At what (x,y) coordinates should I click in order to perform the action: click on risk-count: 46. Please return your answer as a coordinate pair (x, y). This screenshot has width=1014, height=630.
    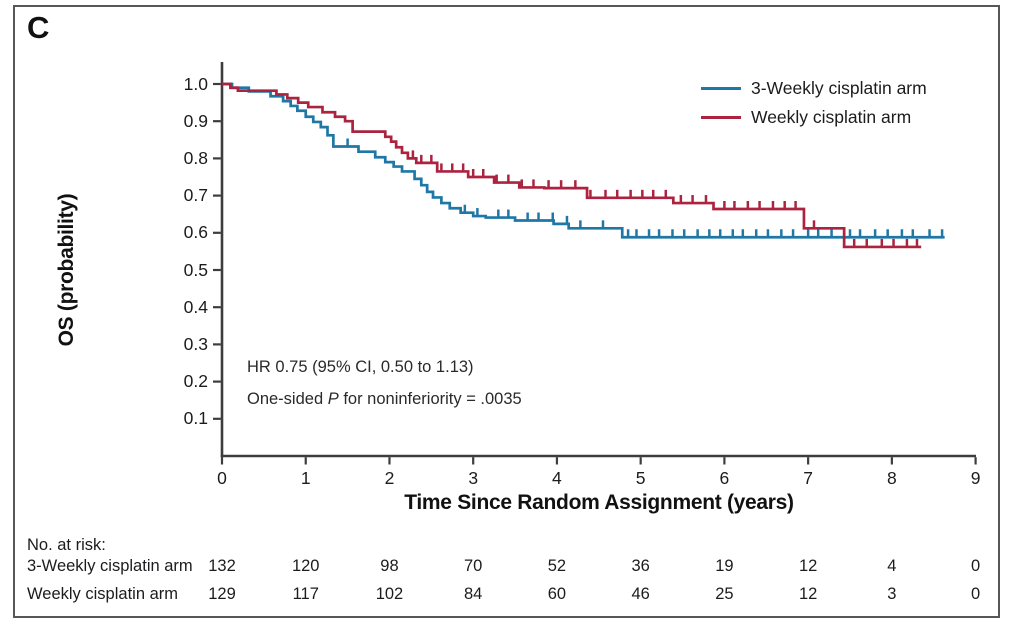
    Looking at the image, I should click on (640, 594).